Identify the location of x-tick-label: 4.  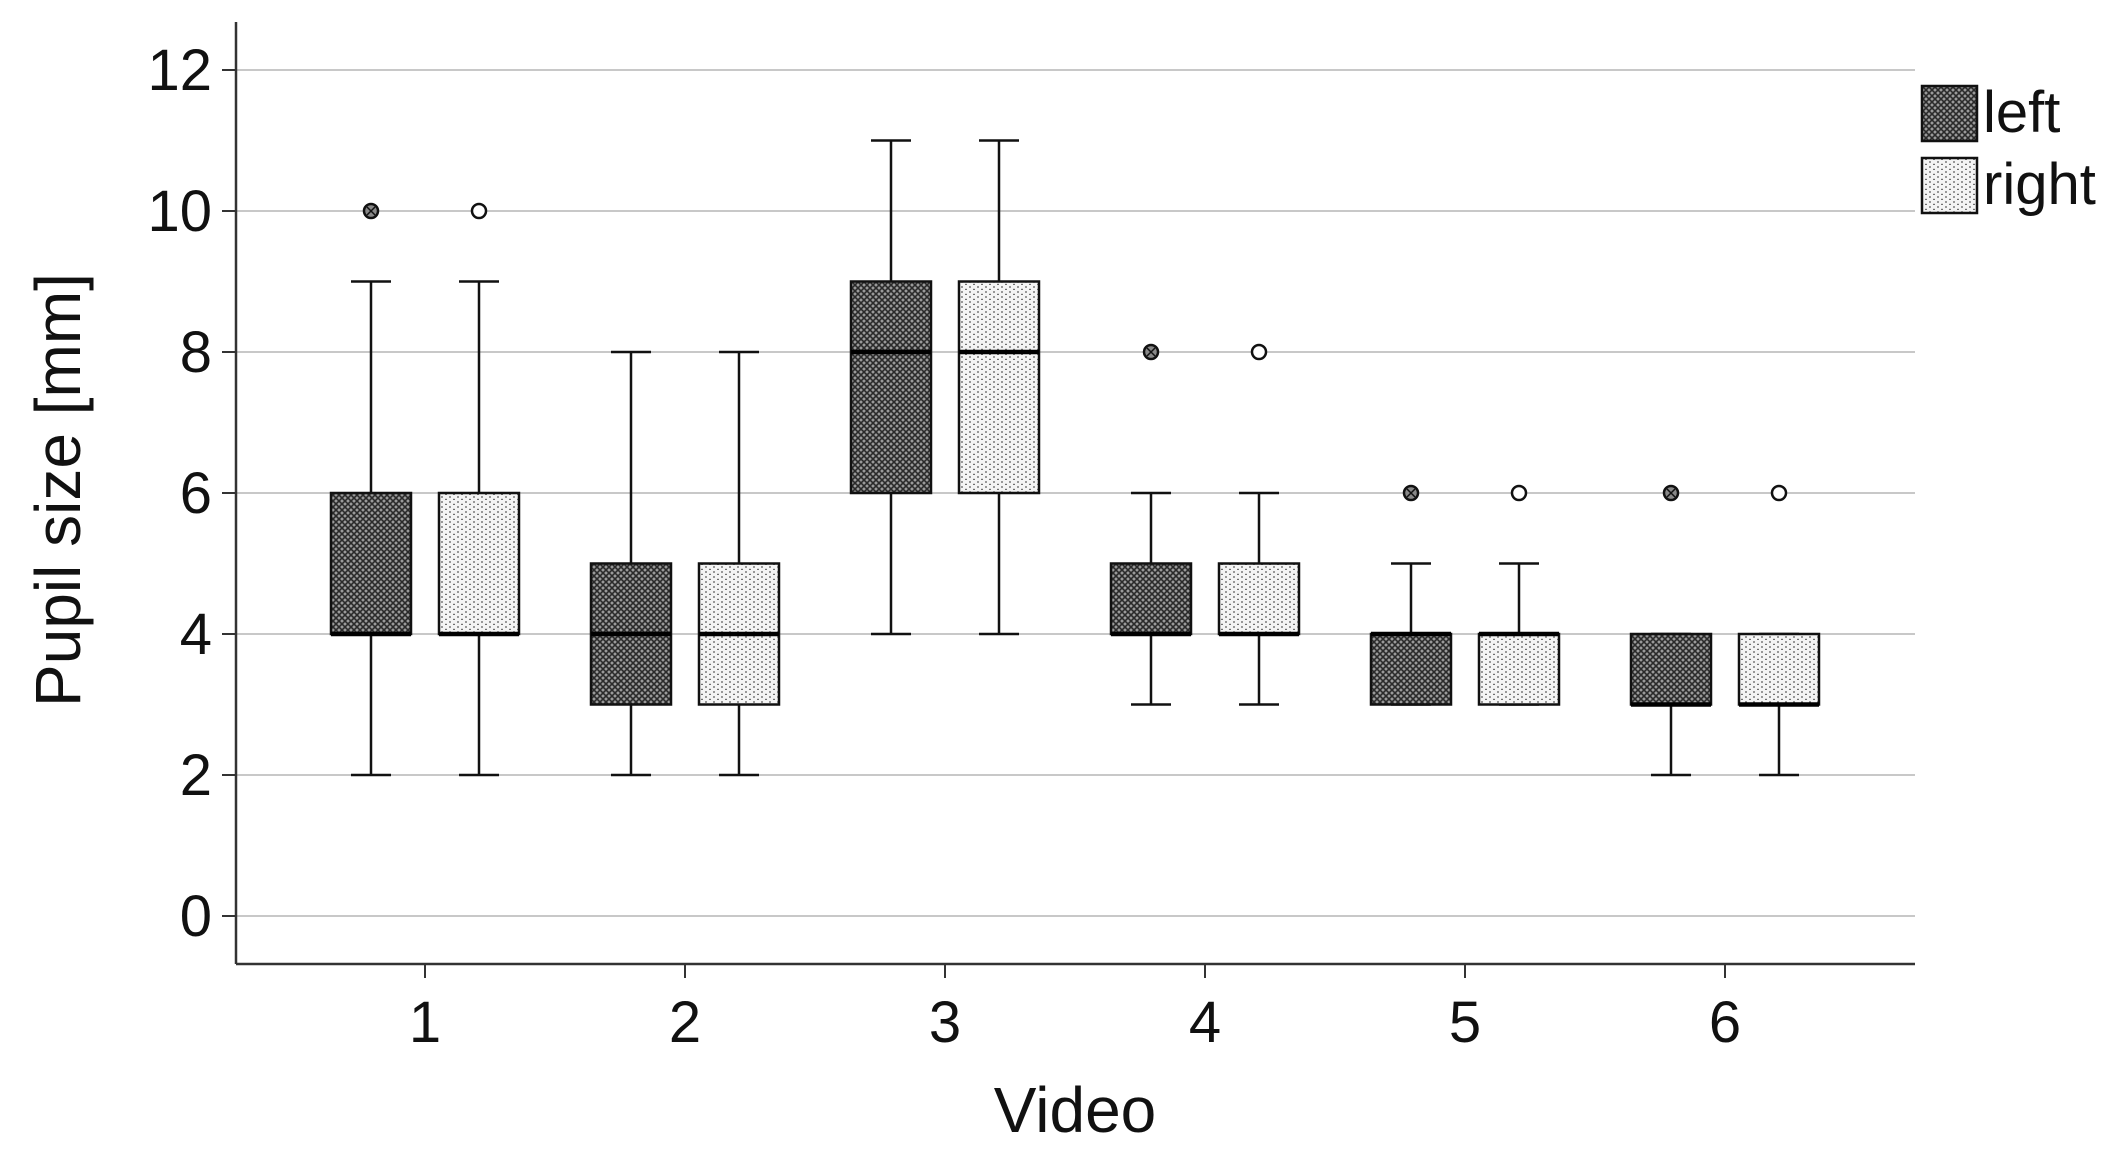
(1205, 1022).